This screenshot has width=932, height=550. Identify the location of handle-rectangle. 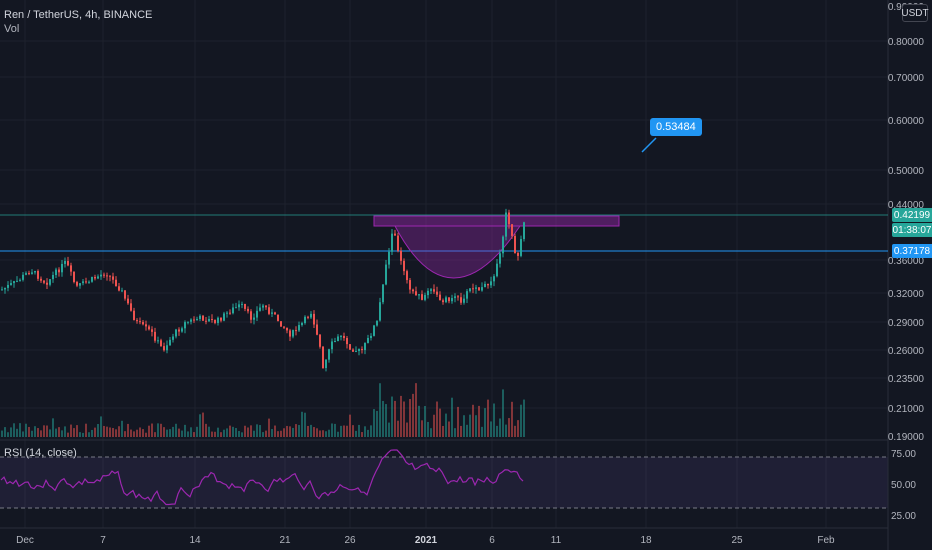
(496, 221).